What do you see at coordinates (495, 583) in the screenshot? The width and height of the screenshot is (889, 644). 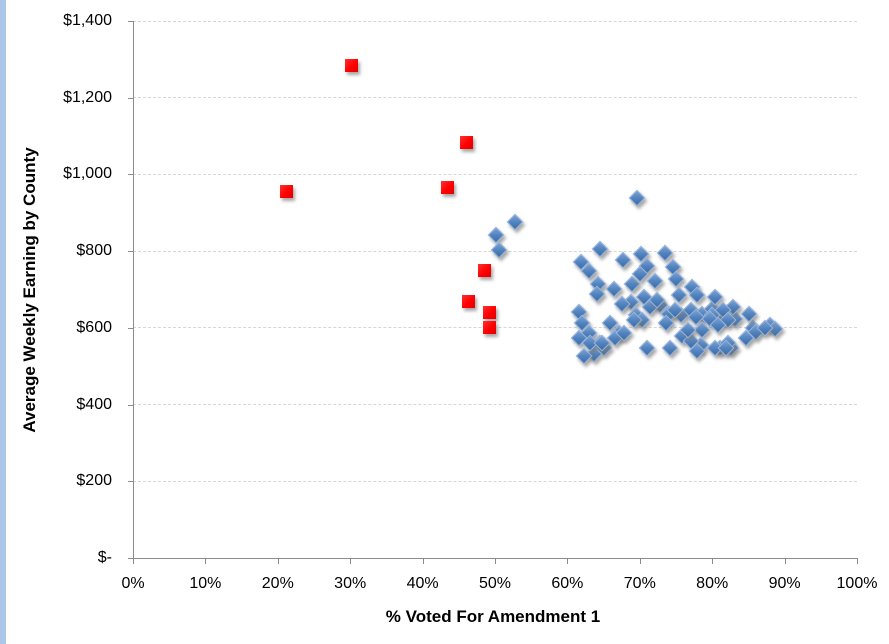 I see `x-tick-label: 50%` at bounding box center [495, 583].